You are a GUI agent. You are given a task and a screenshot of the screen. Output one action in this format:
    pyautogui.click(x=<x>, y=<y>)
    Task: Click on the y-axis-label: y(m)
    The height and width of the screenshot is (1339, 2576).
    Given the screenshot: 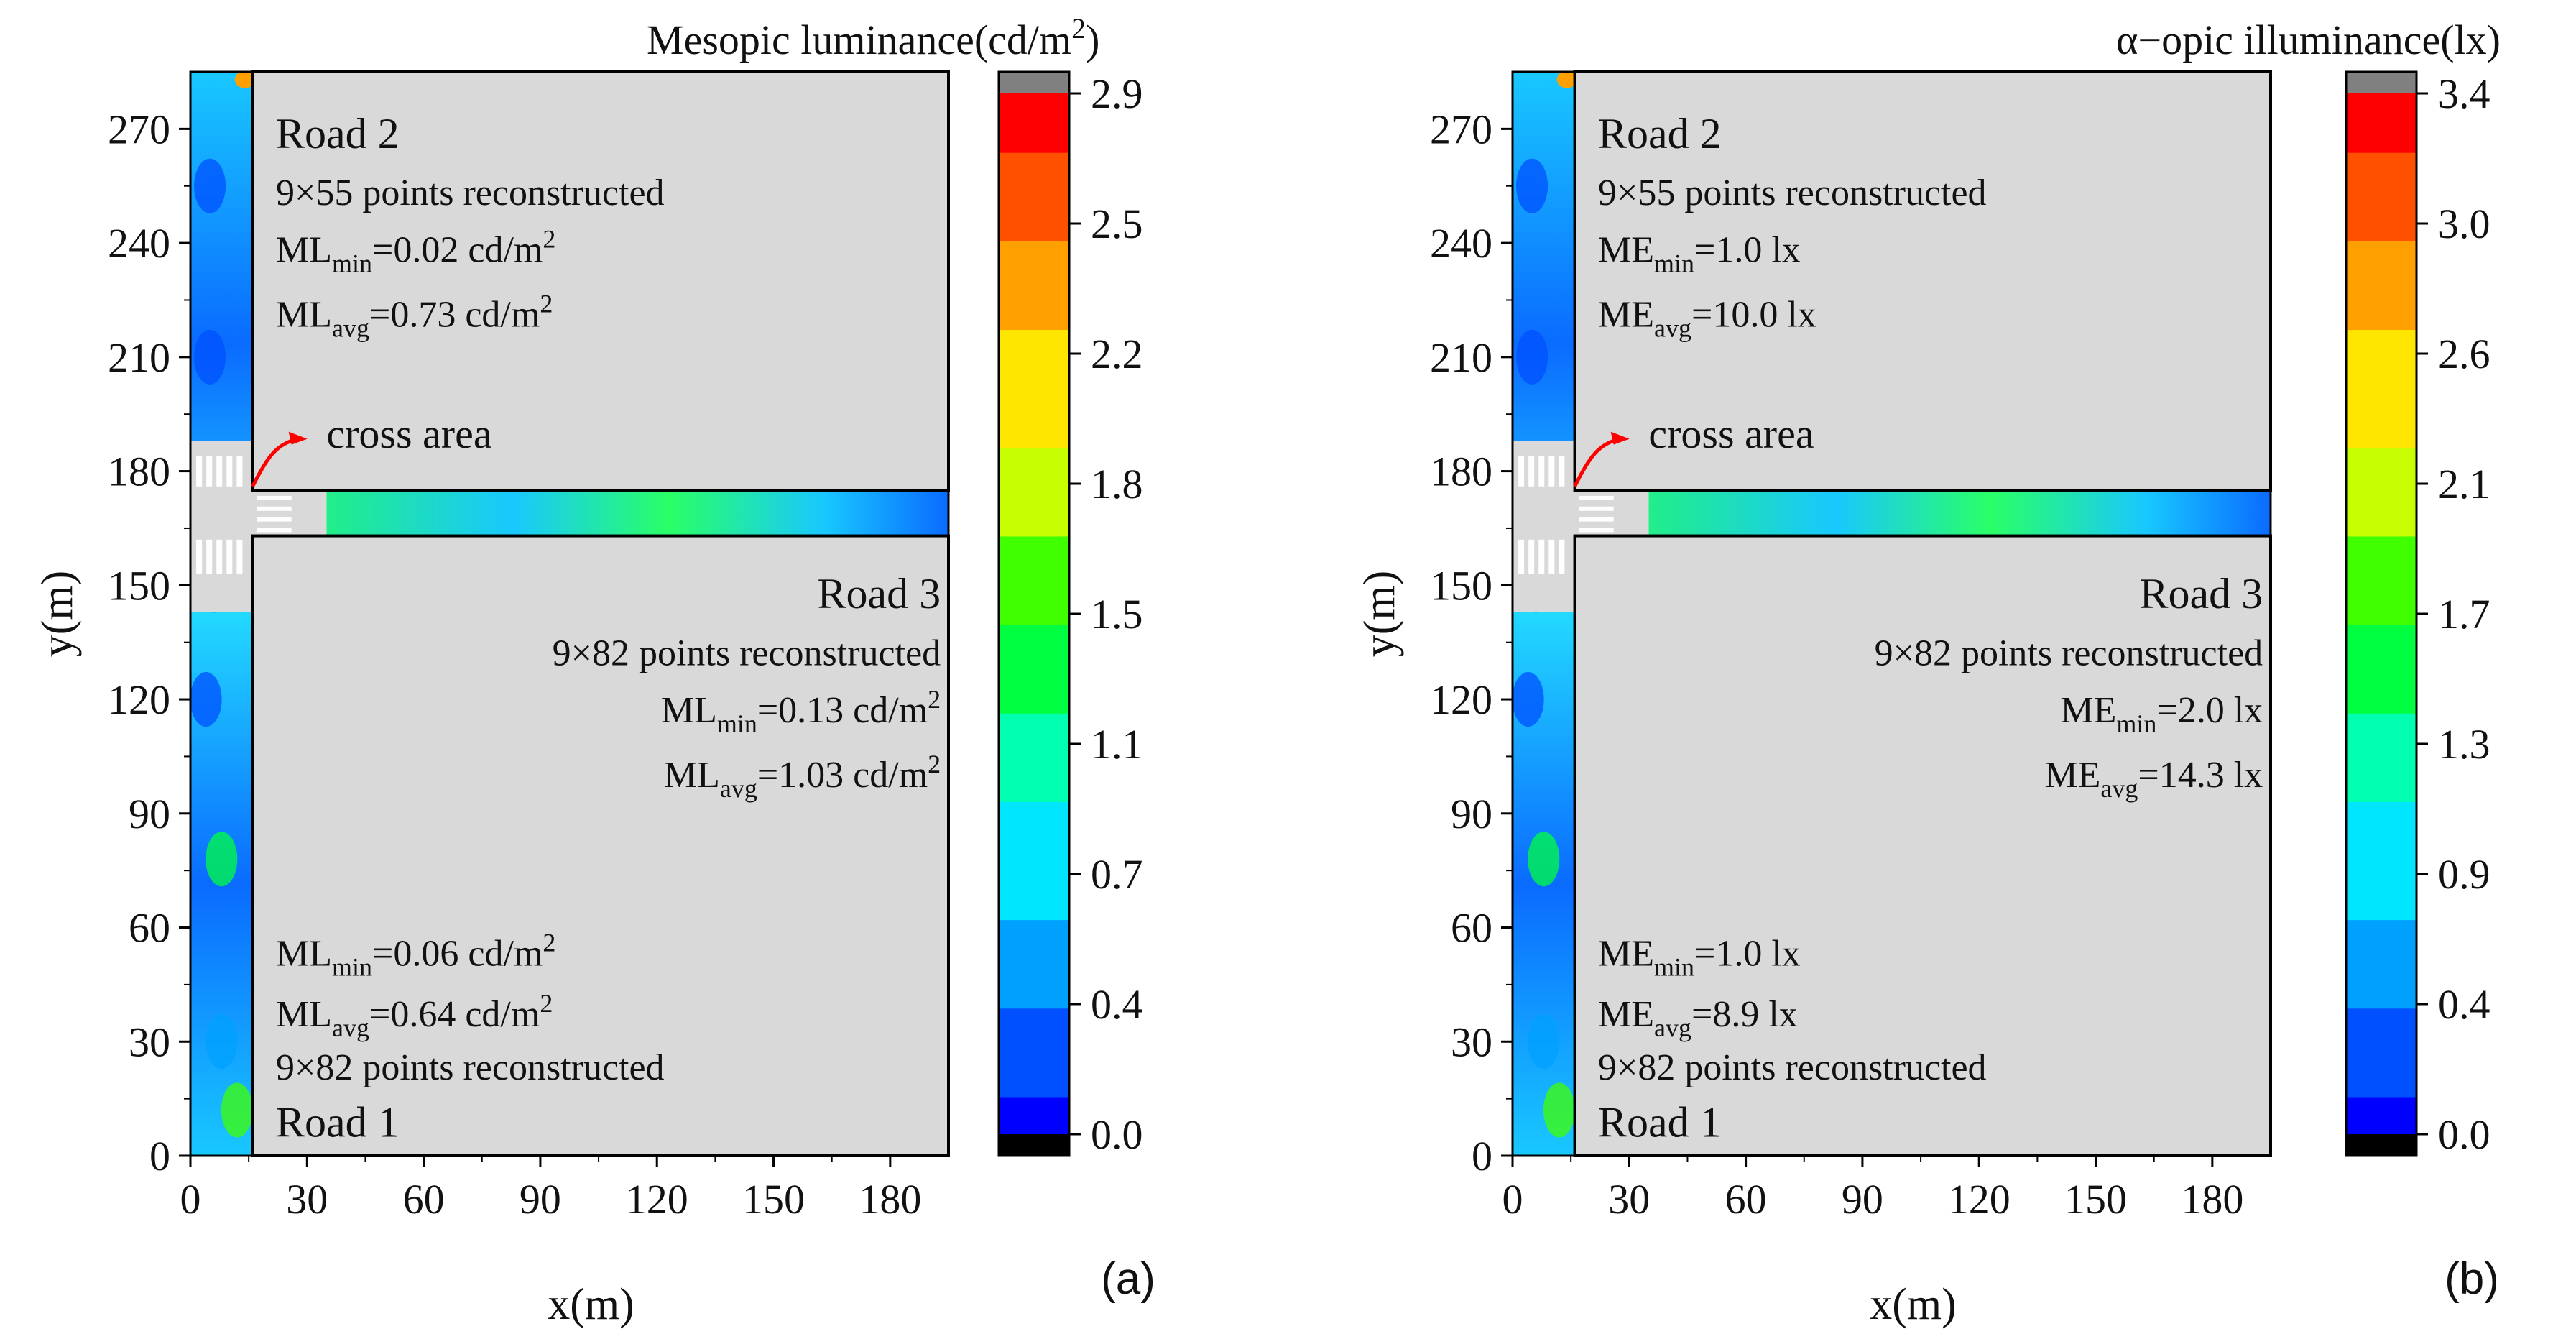 What is the action you would take?
    pyautogui.click(x=57, y=614)
    